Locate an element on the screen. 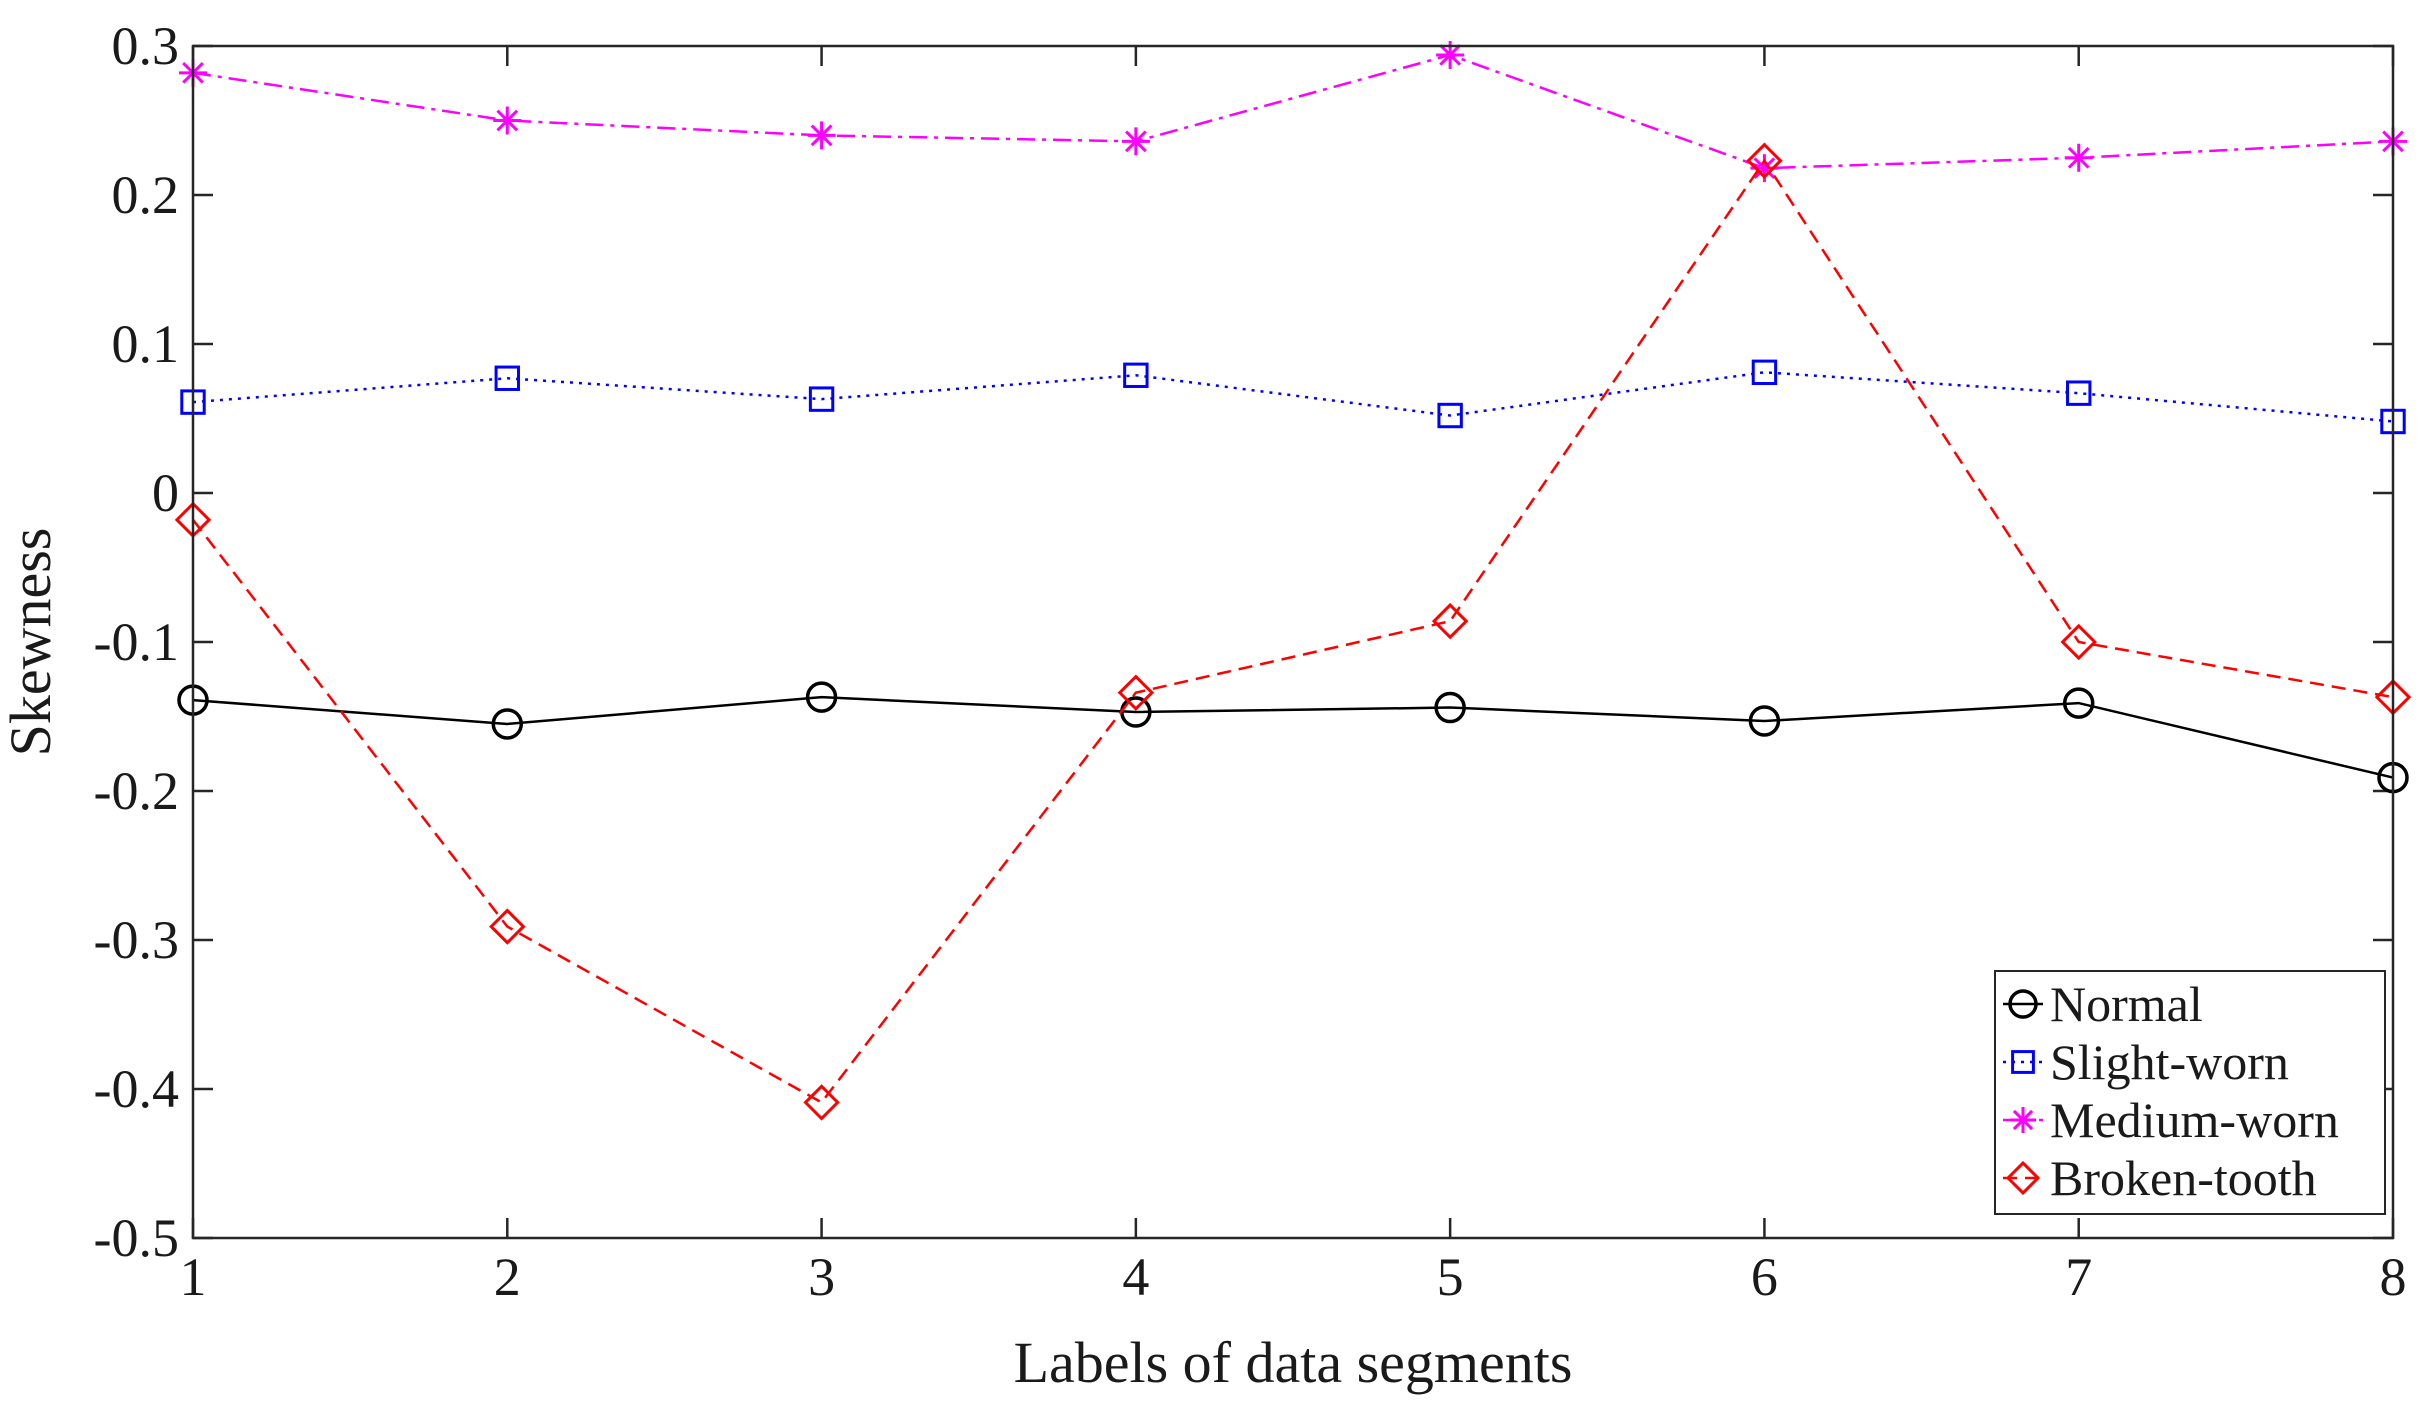 This screenshot has height=1411, width=2426. x-tick-label: 5 is located at coordinates (1450, 1277).